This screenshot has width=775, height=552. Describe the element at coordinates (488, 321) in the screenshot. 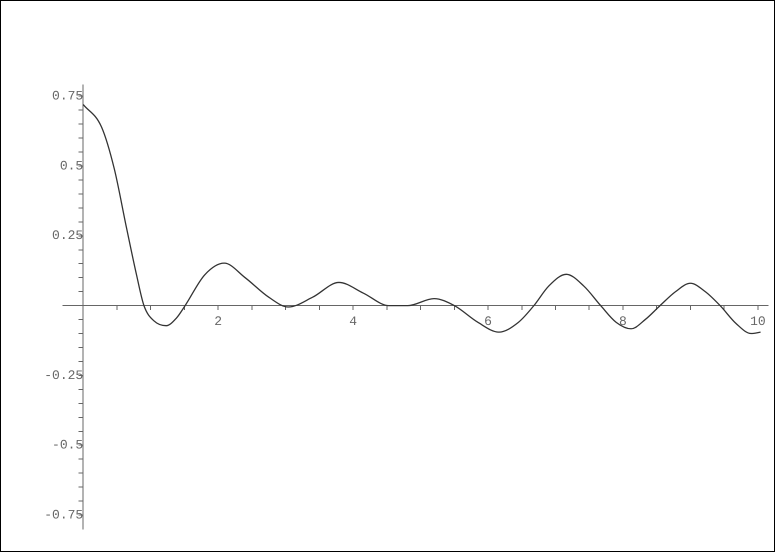

I see `x-tick-label: 6` at that location.